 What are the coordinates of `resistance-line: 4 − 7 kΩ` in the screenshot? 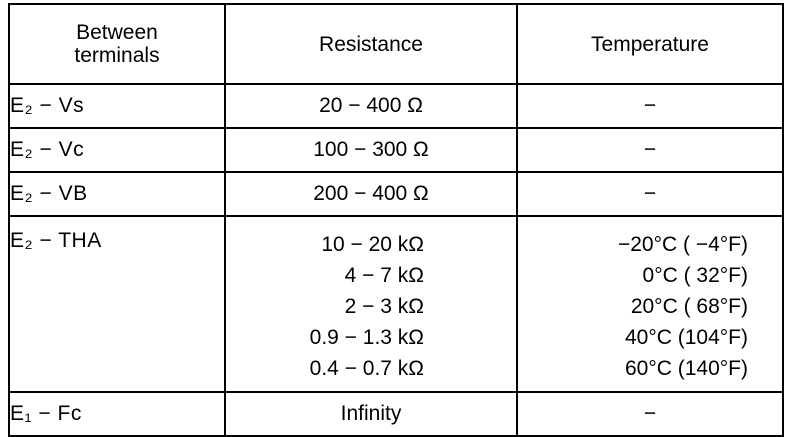 It's located at (384, 275).